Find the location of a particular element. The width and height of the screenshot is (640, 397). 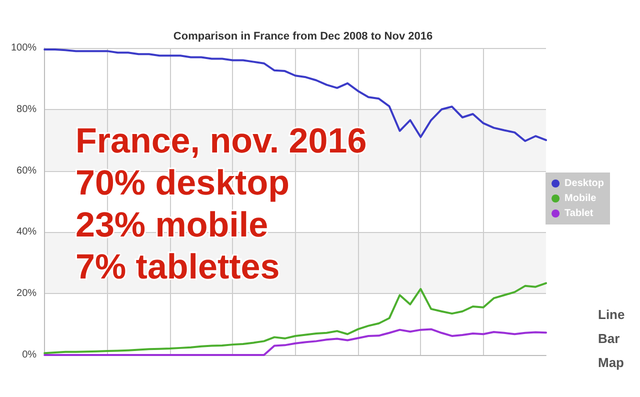

text: Bar is located at coordinates (609, 338).